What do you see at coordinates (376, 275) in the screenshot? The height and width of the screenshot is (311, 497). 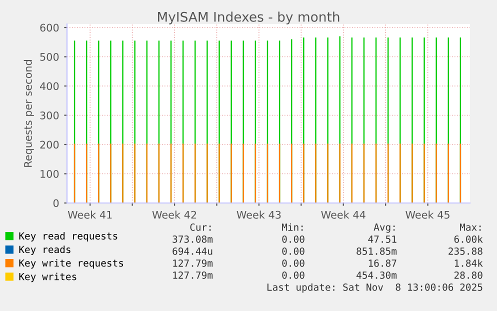 I see `text: 454.30m` at bounding box center [376, 275].